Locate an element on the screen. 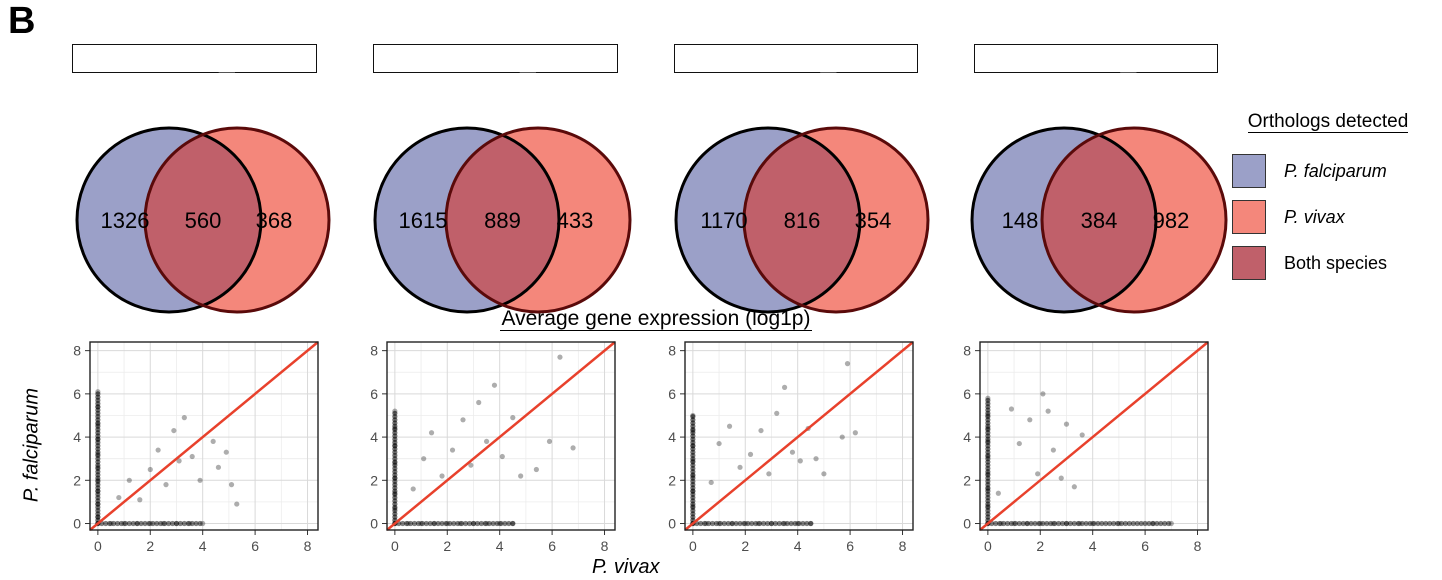 The height and width of the screenshot is (580, 1442). reference-line is located at coordinates (204, 436).